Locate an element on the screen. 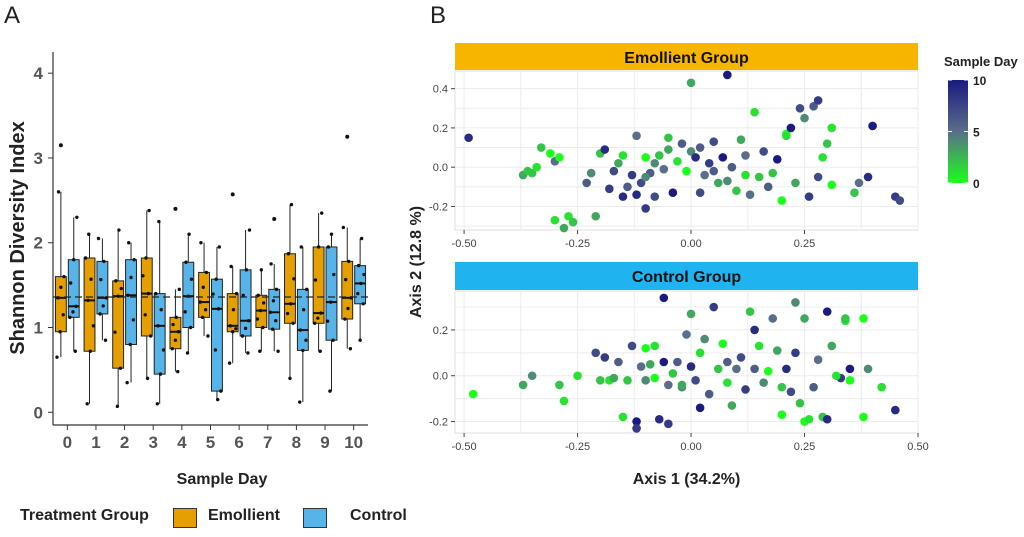 The width and height of the screenshot is (1024, 537). x-tick-label: 0.00 is located at coordinates (690, 244).